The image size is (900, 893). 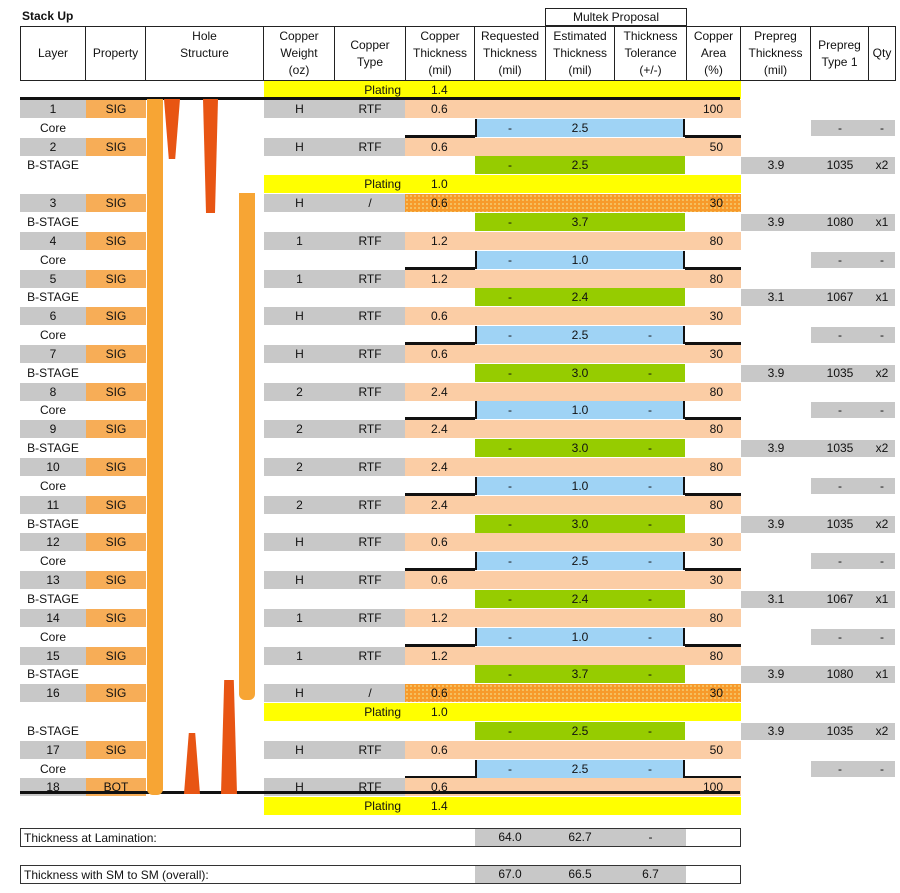 What do you see at coordinates (840, 524) in the screenshot?
I see `prepreg-type: 1035` at bounding box center [840, 524].